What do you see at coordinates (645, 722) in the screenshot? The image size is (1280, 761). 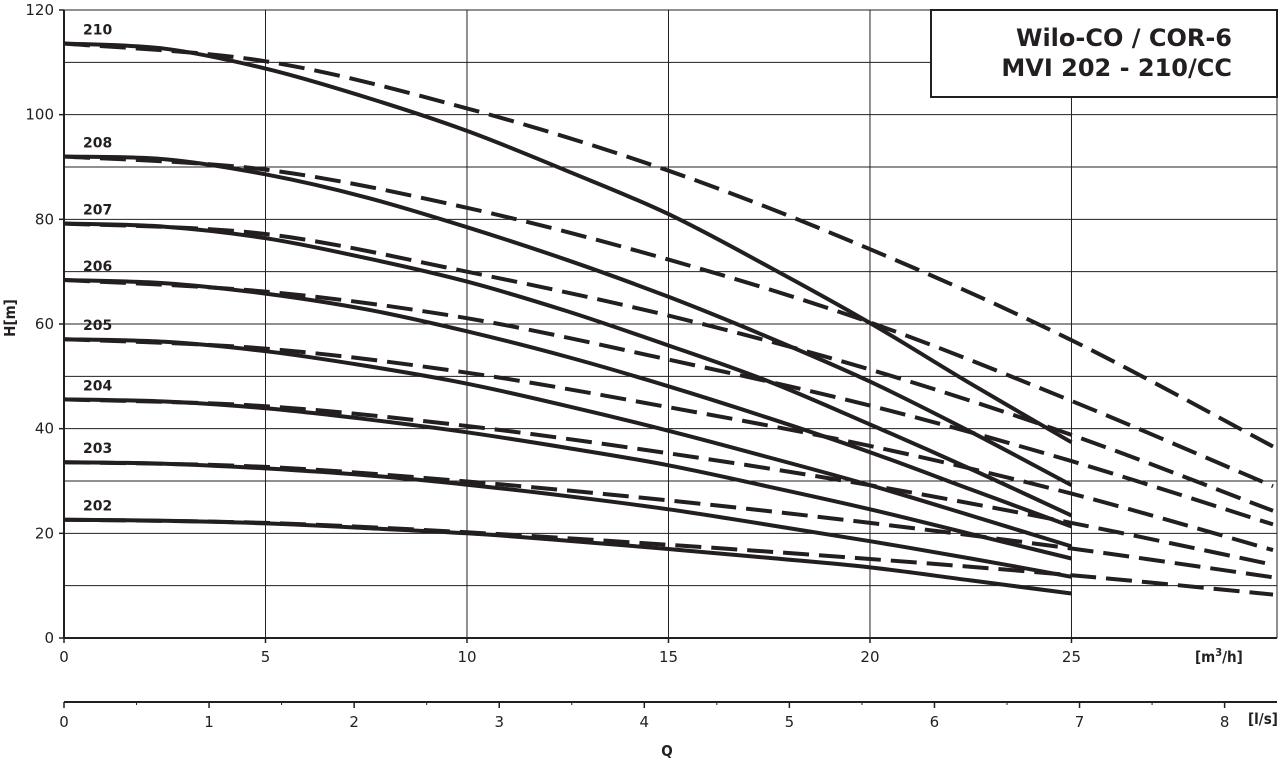 I see `secondary-x-tick-label: 4` at bounding box center [645, 722].